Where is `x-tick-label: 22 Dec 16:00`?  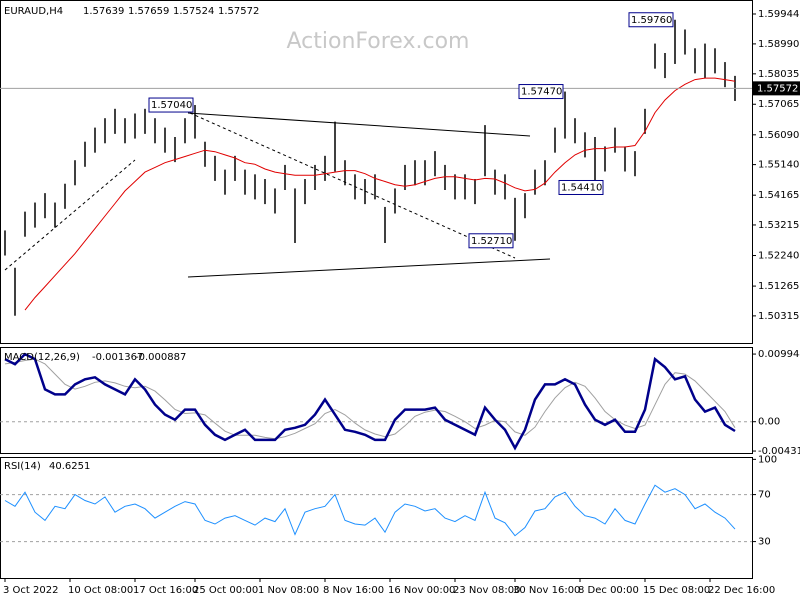 x-tick-label: 22 Dec 16:00 is located at coordinates (741, 590).